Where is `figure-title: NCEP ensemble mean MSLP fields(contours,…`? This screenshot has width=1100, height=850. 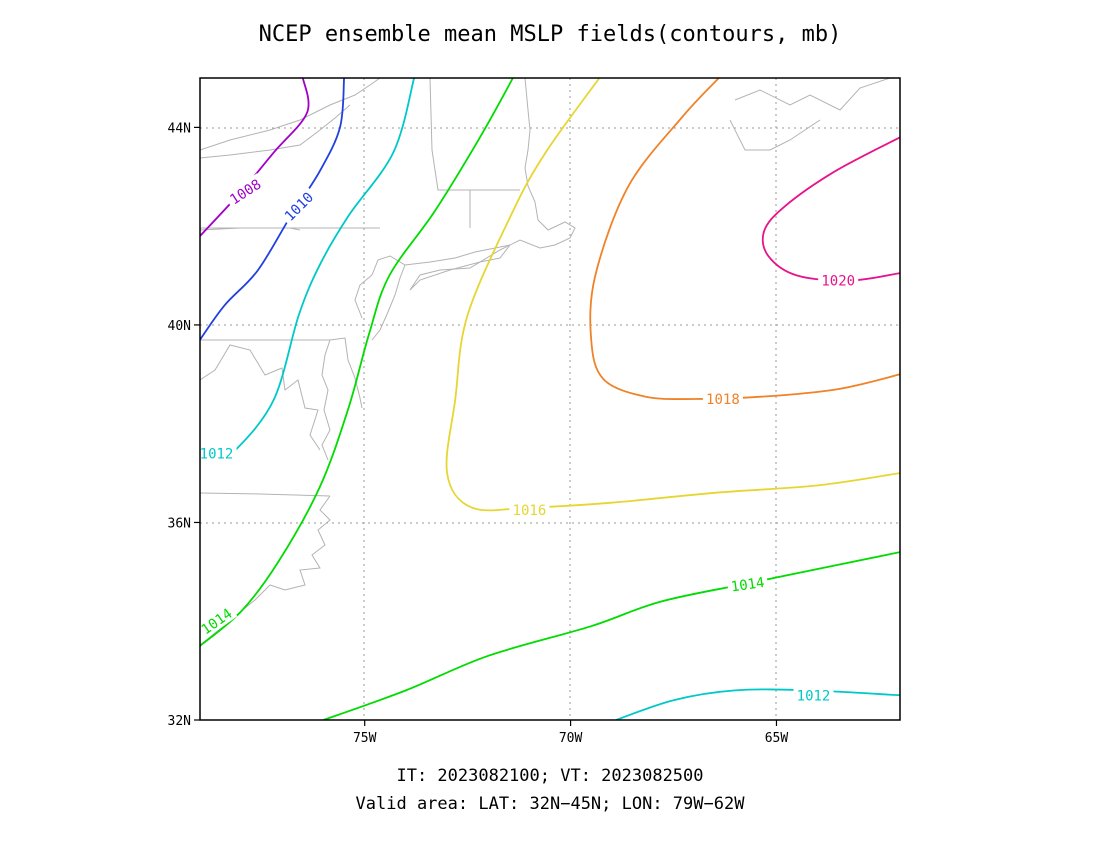
figure-title: NCEP ensemble mean MSLP fields(contours,… is located at coordinates (550, 34).